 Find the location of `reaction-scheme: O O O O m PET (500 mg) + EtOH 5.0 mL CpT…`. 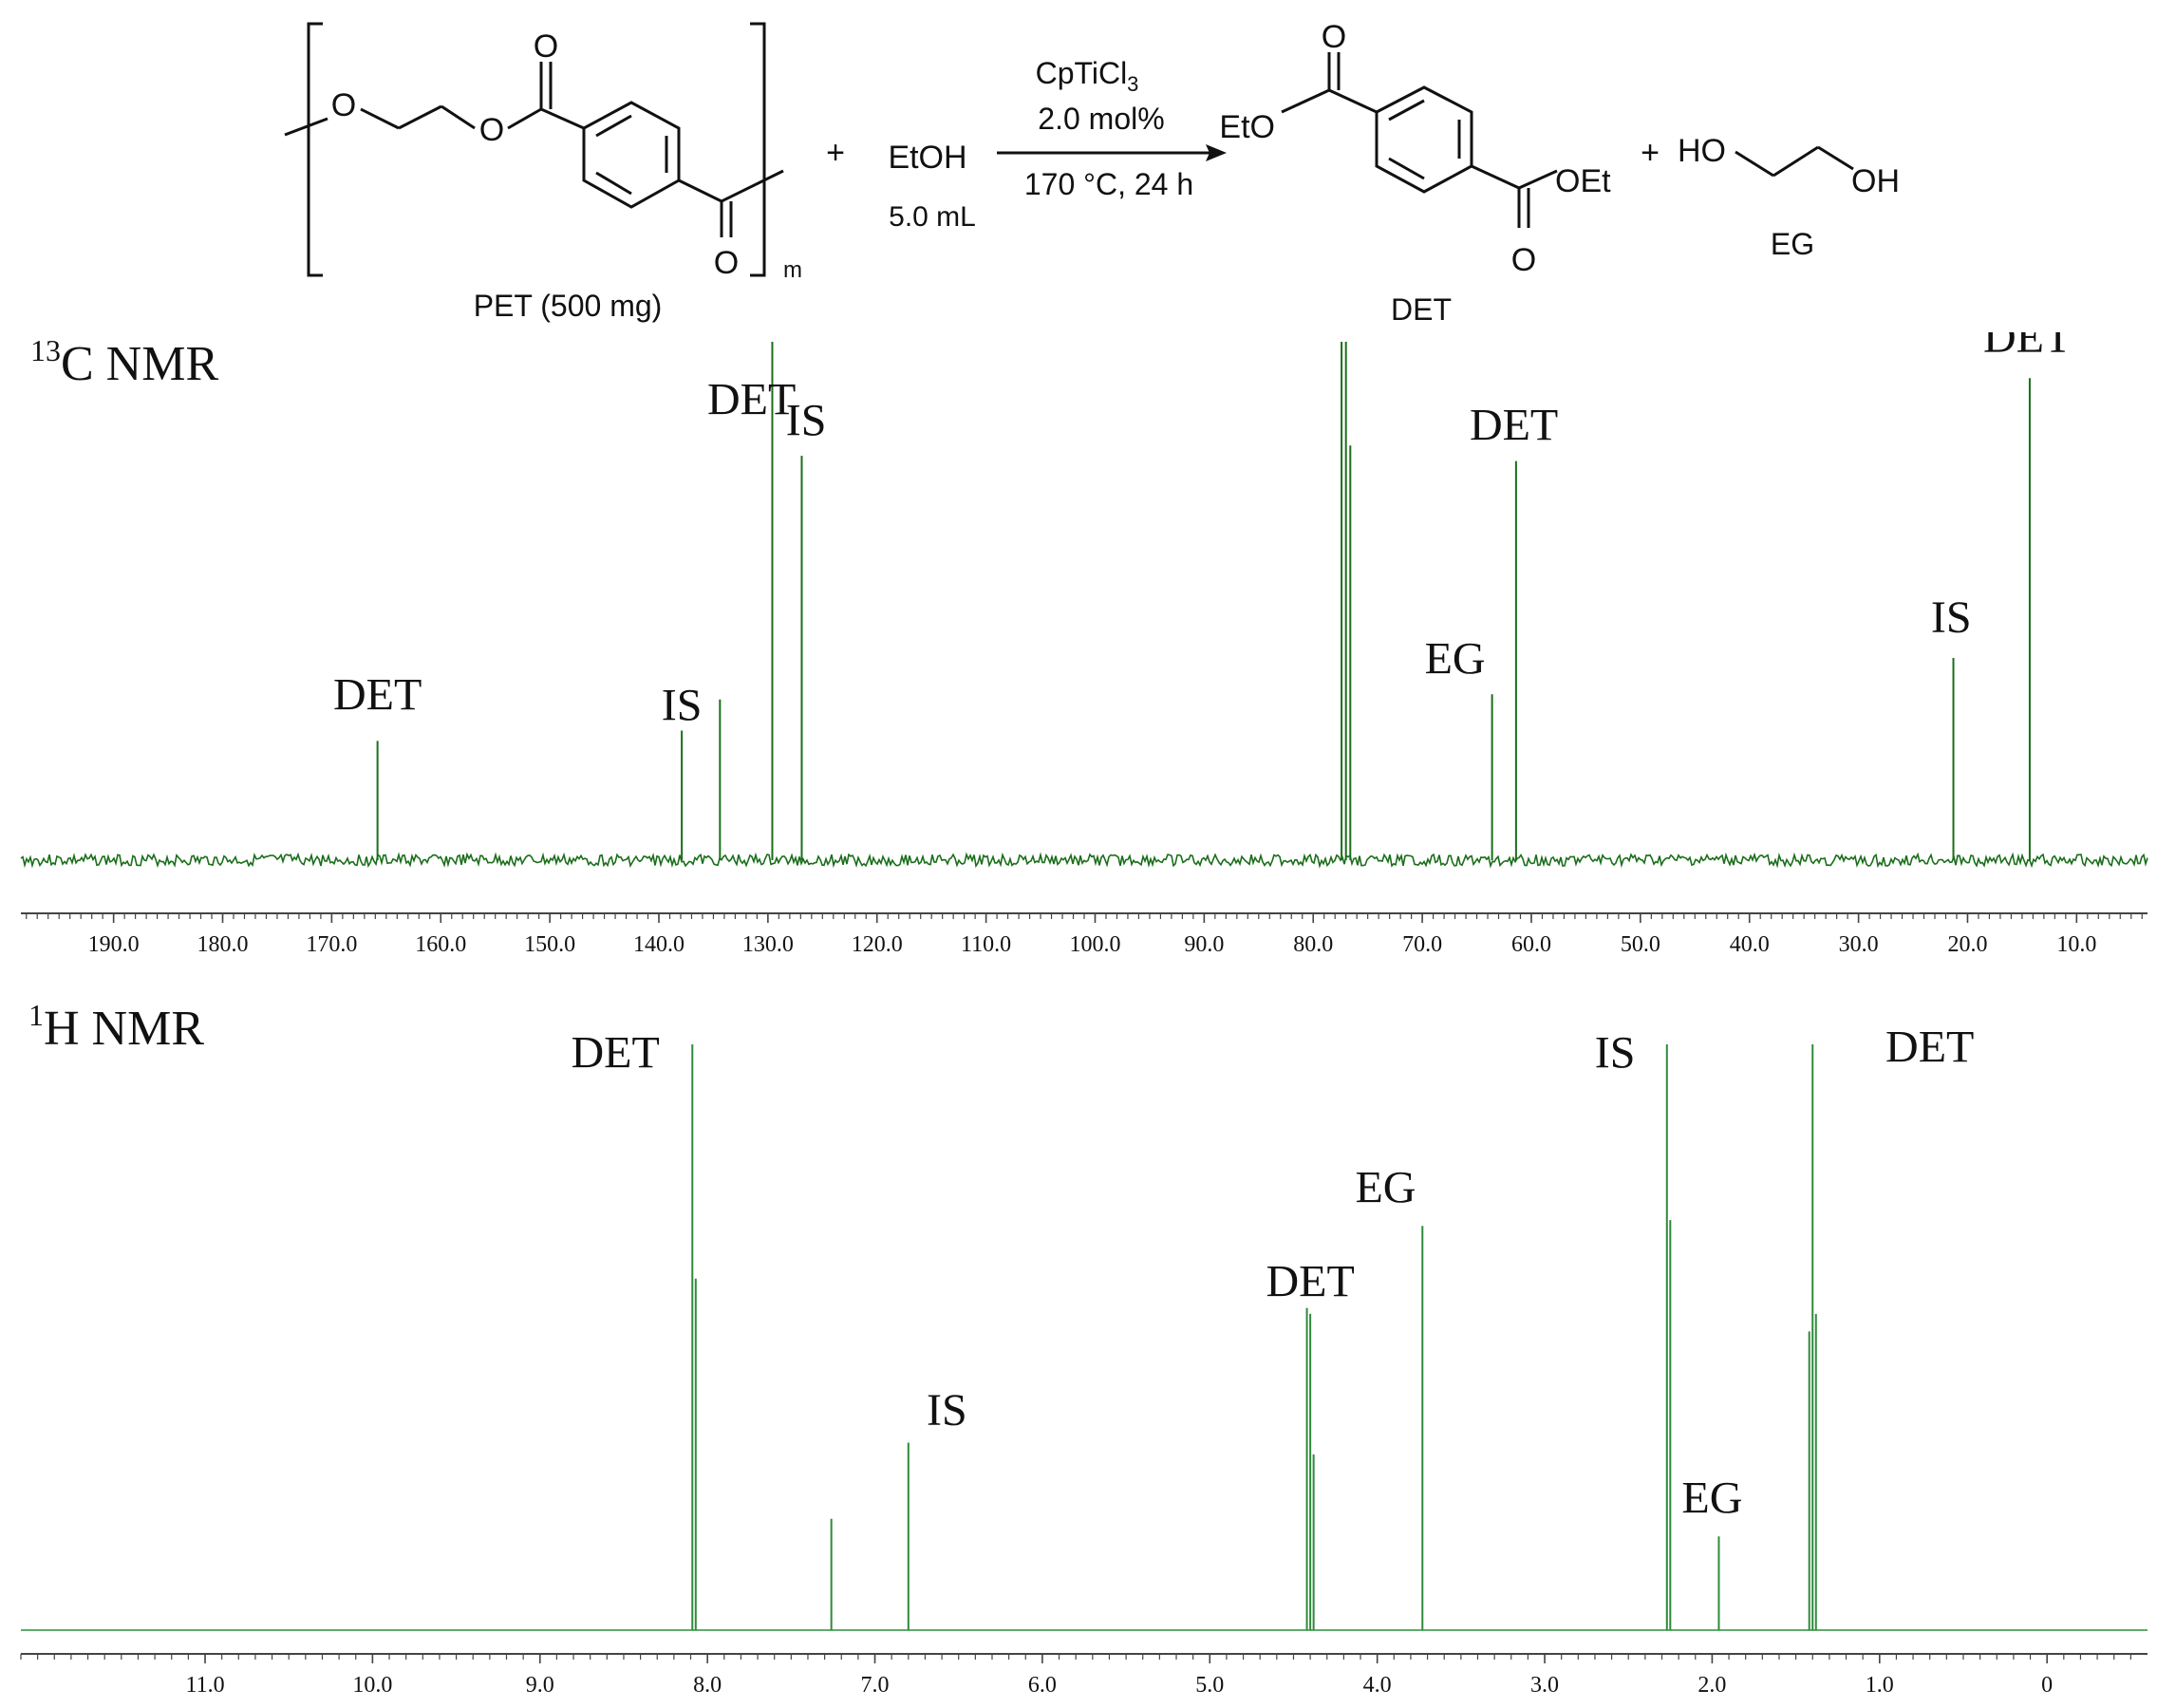

reaction-scheme: O O O O m PET (500 mg) + EtOH 5.0 mL CpT… is located at coordinates (1092, 173).